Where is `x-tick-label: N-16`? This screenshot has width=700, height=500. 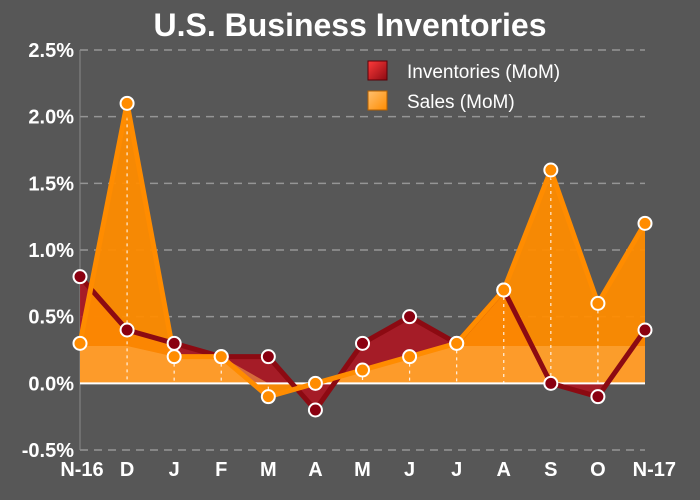
x-tick-label: N-16 is located at coordinates (81, 470).